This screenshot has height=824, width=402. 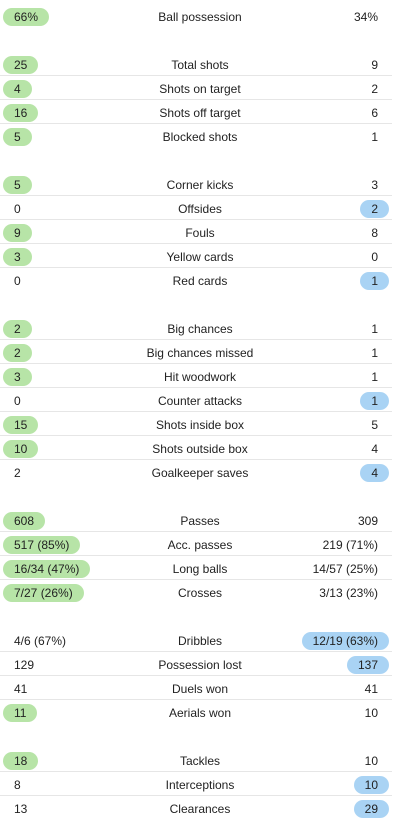 What do you see at coordinates (367, 521) in the screenshot?
I see `away-value: 309` at bounding box center [367, 521].